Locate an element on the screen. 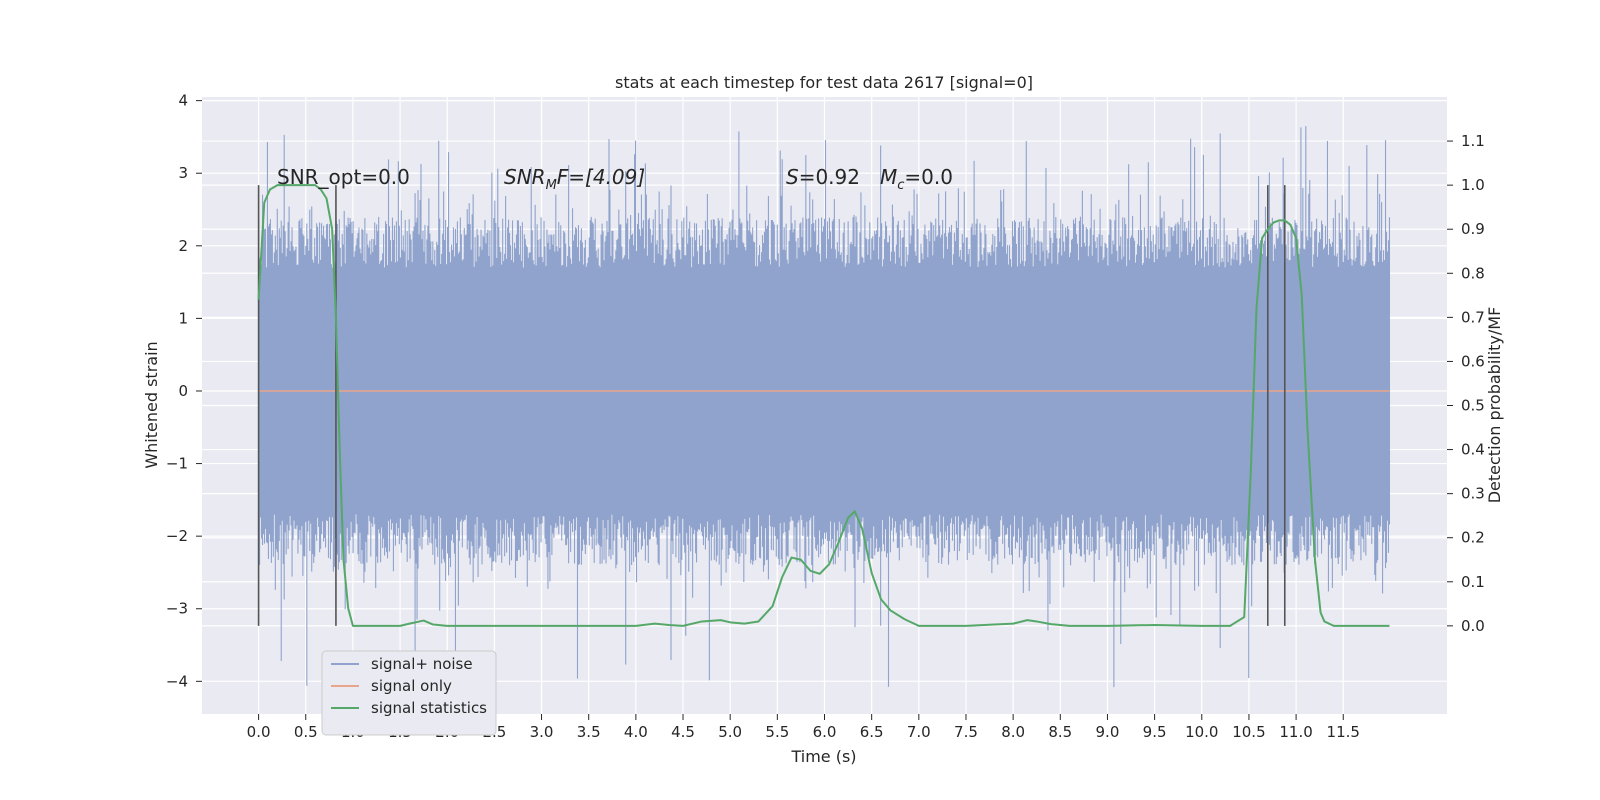  x-tick-label-9: 4.5 is located at coordinates (683, 732).